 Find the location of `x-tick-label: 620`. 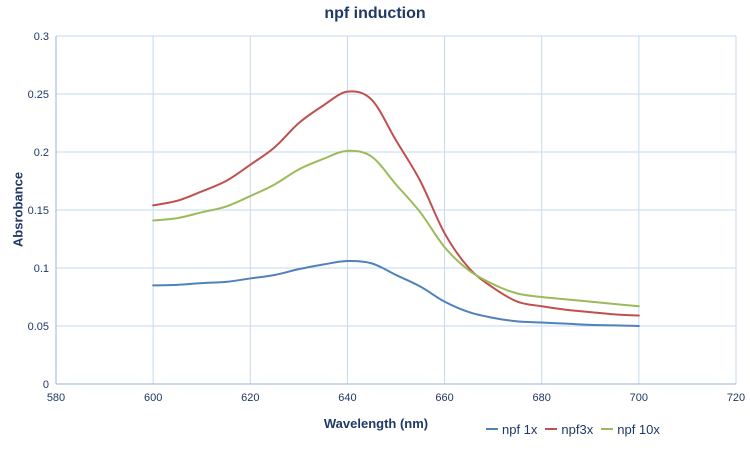

x-tick-label: 620 is located at coordinates (250, 398).